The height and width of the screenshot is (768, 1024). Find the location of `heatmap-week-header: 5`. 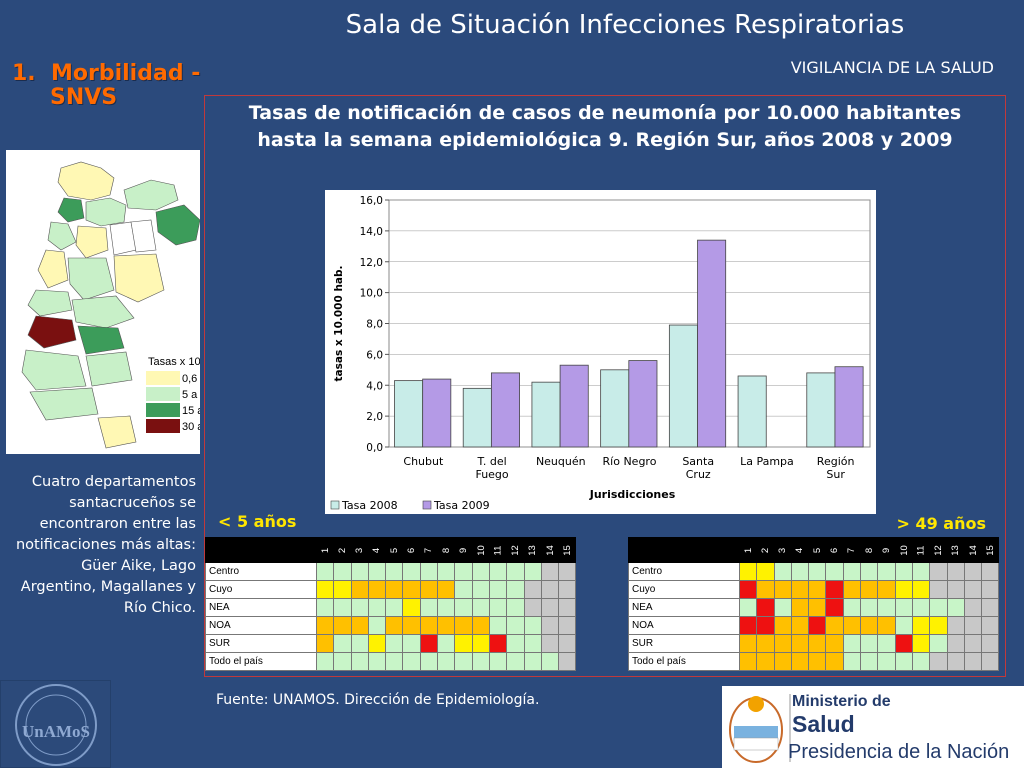

heatmap-week-header: 5 is located at coordinates (817, 550).